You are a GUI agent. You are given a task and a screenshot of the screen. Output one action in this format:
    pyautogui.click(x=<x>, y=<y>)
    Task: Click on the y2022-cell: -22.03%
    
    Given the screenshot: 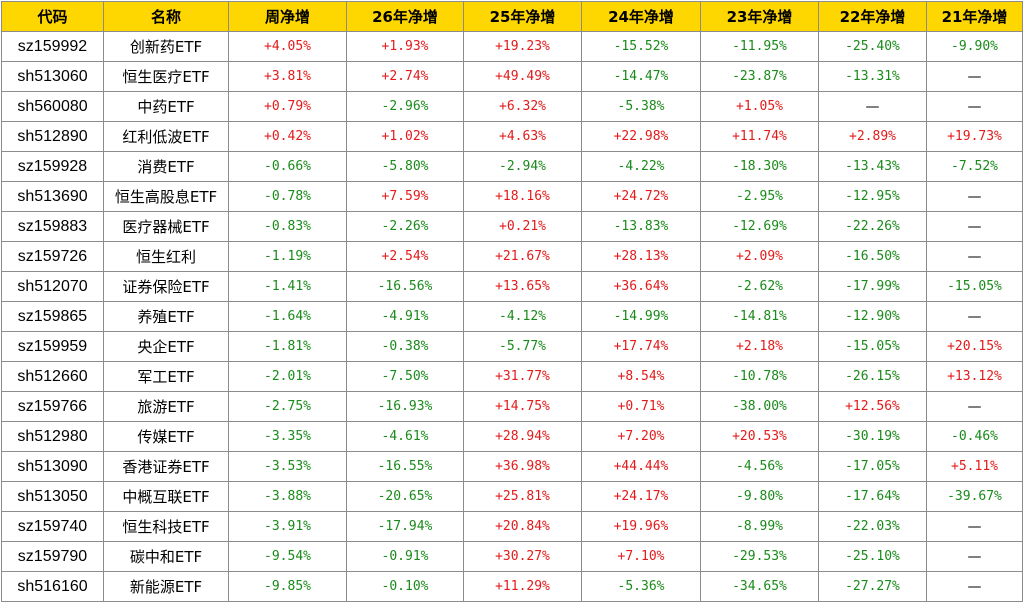 What is the action you would take?
    pyautogui.click(x=872, y=526)
    